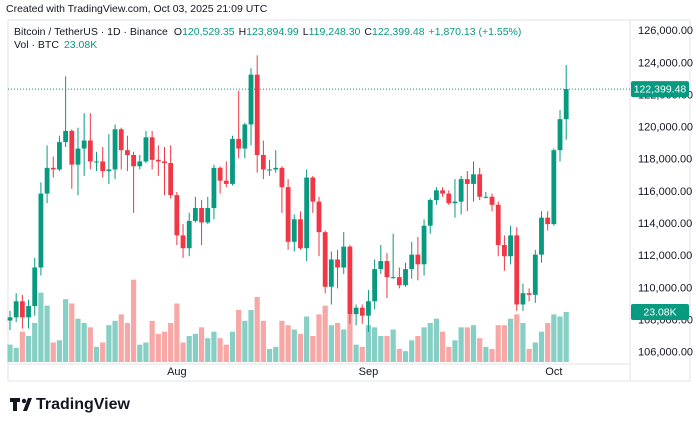  What do you see at coordinates (91, 32) in the screenshot?
I see `symbol: Bitcoin / TetherUS · 1D · Binance` at bounding box center [91, 32].